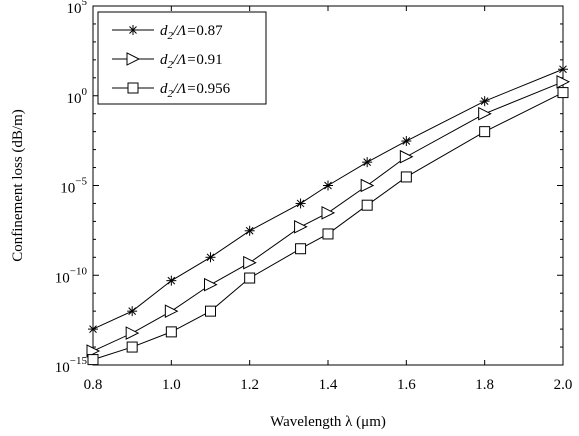 The width and height of the screenshot is (579, 436). I want to click on legend-label-value: 0.956, so click(213, 89).